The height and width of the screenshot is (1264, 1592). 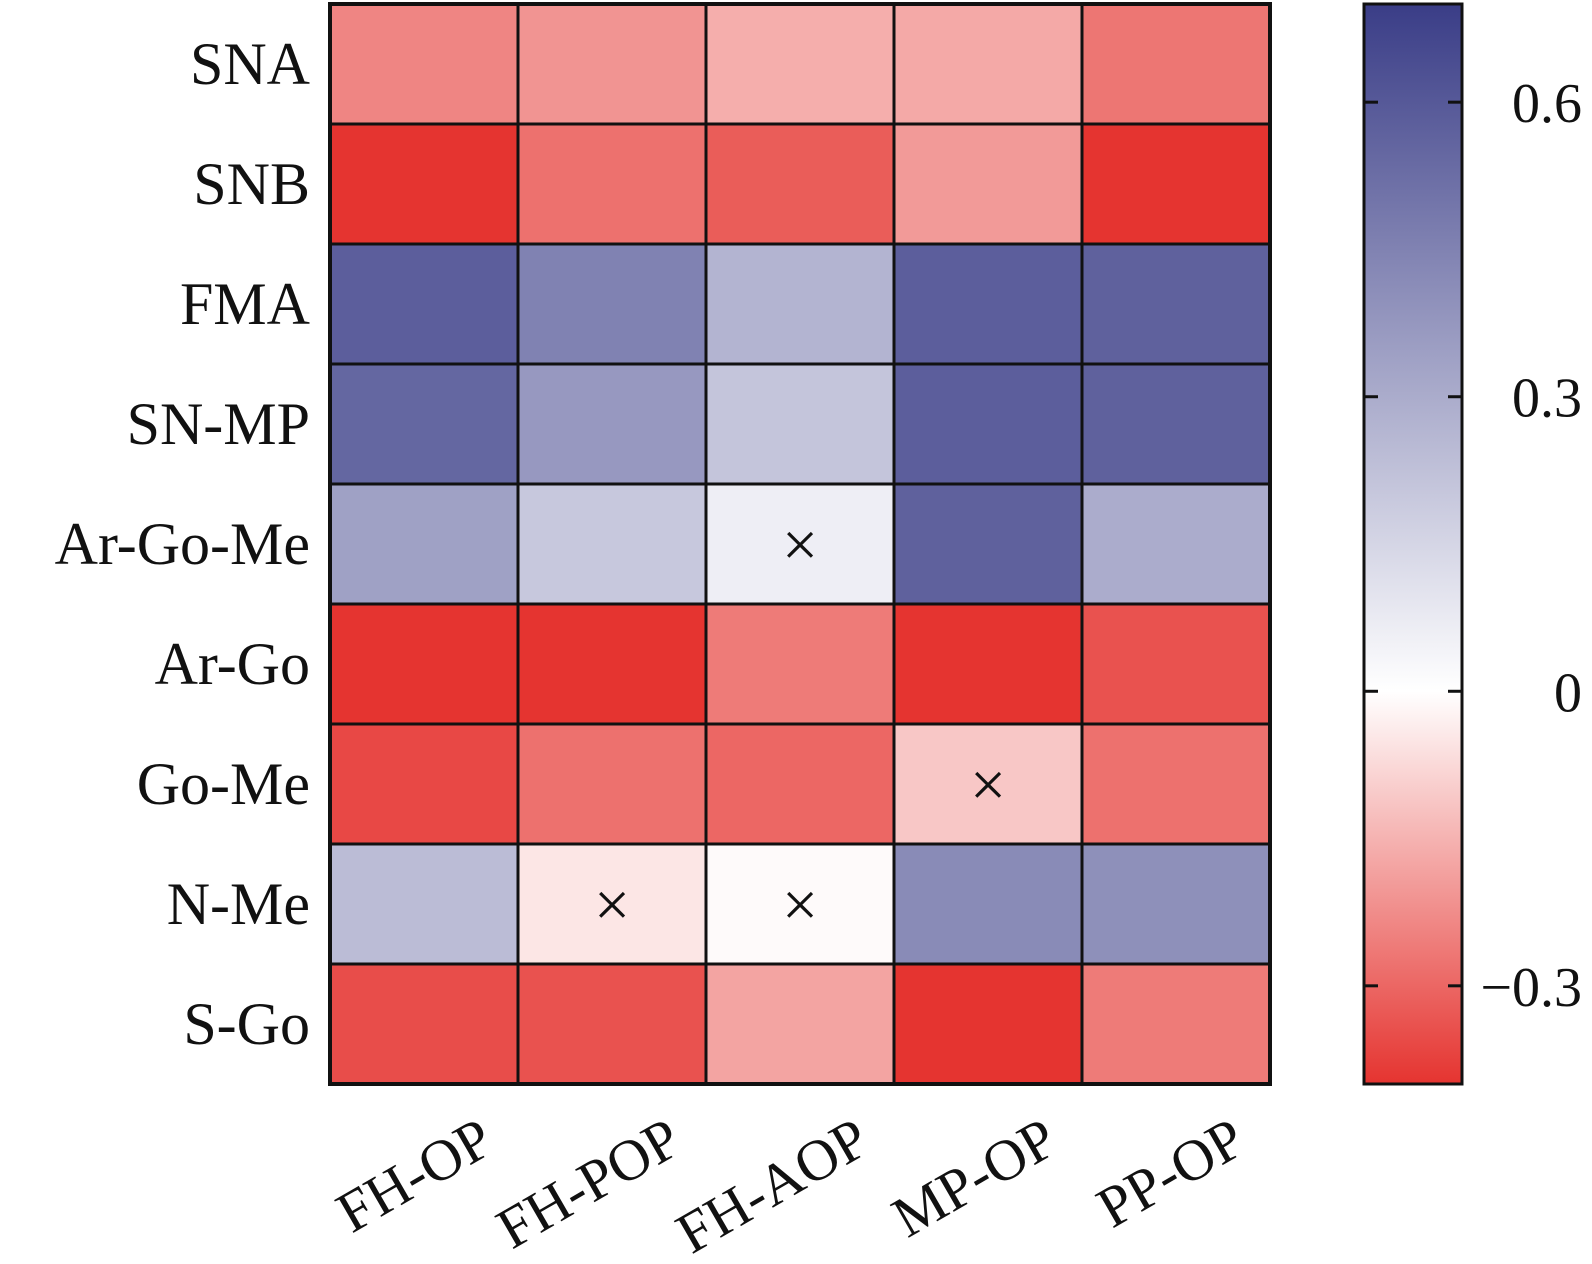 I want to click on heatmap-cell-ar-go-me-fh-aop, so click(x=800, y=544).